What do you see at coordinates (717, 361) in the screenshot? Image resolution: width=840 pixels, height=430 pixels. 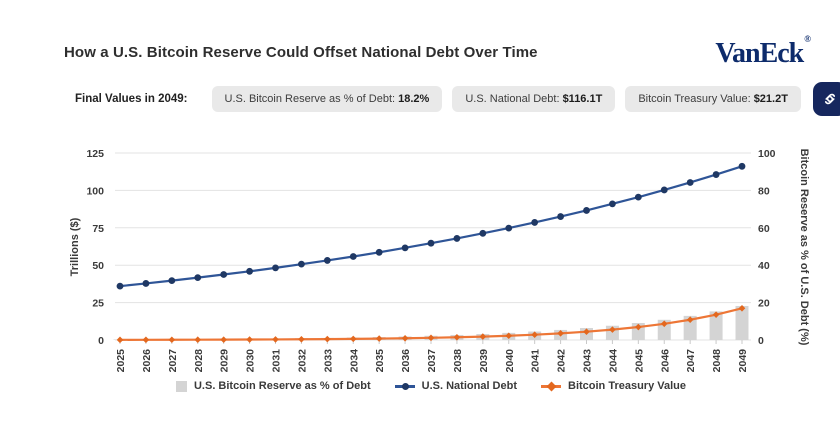 I see `svg-text: 2048` at bounding box center [717, 361].